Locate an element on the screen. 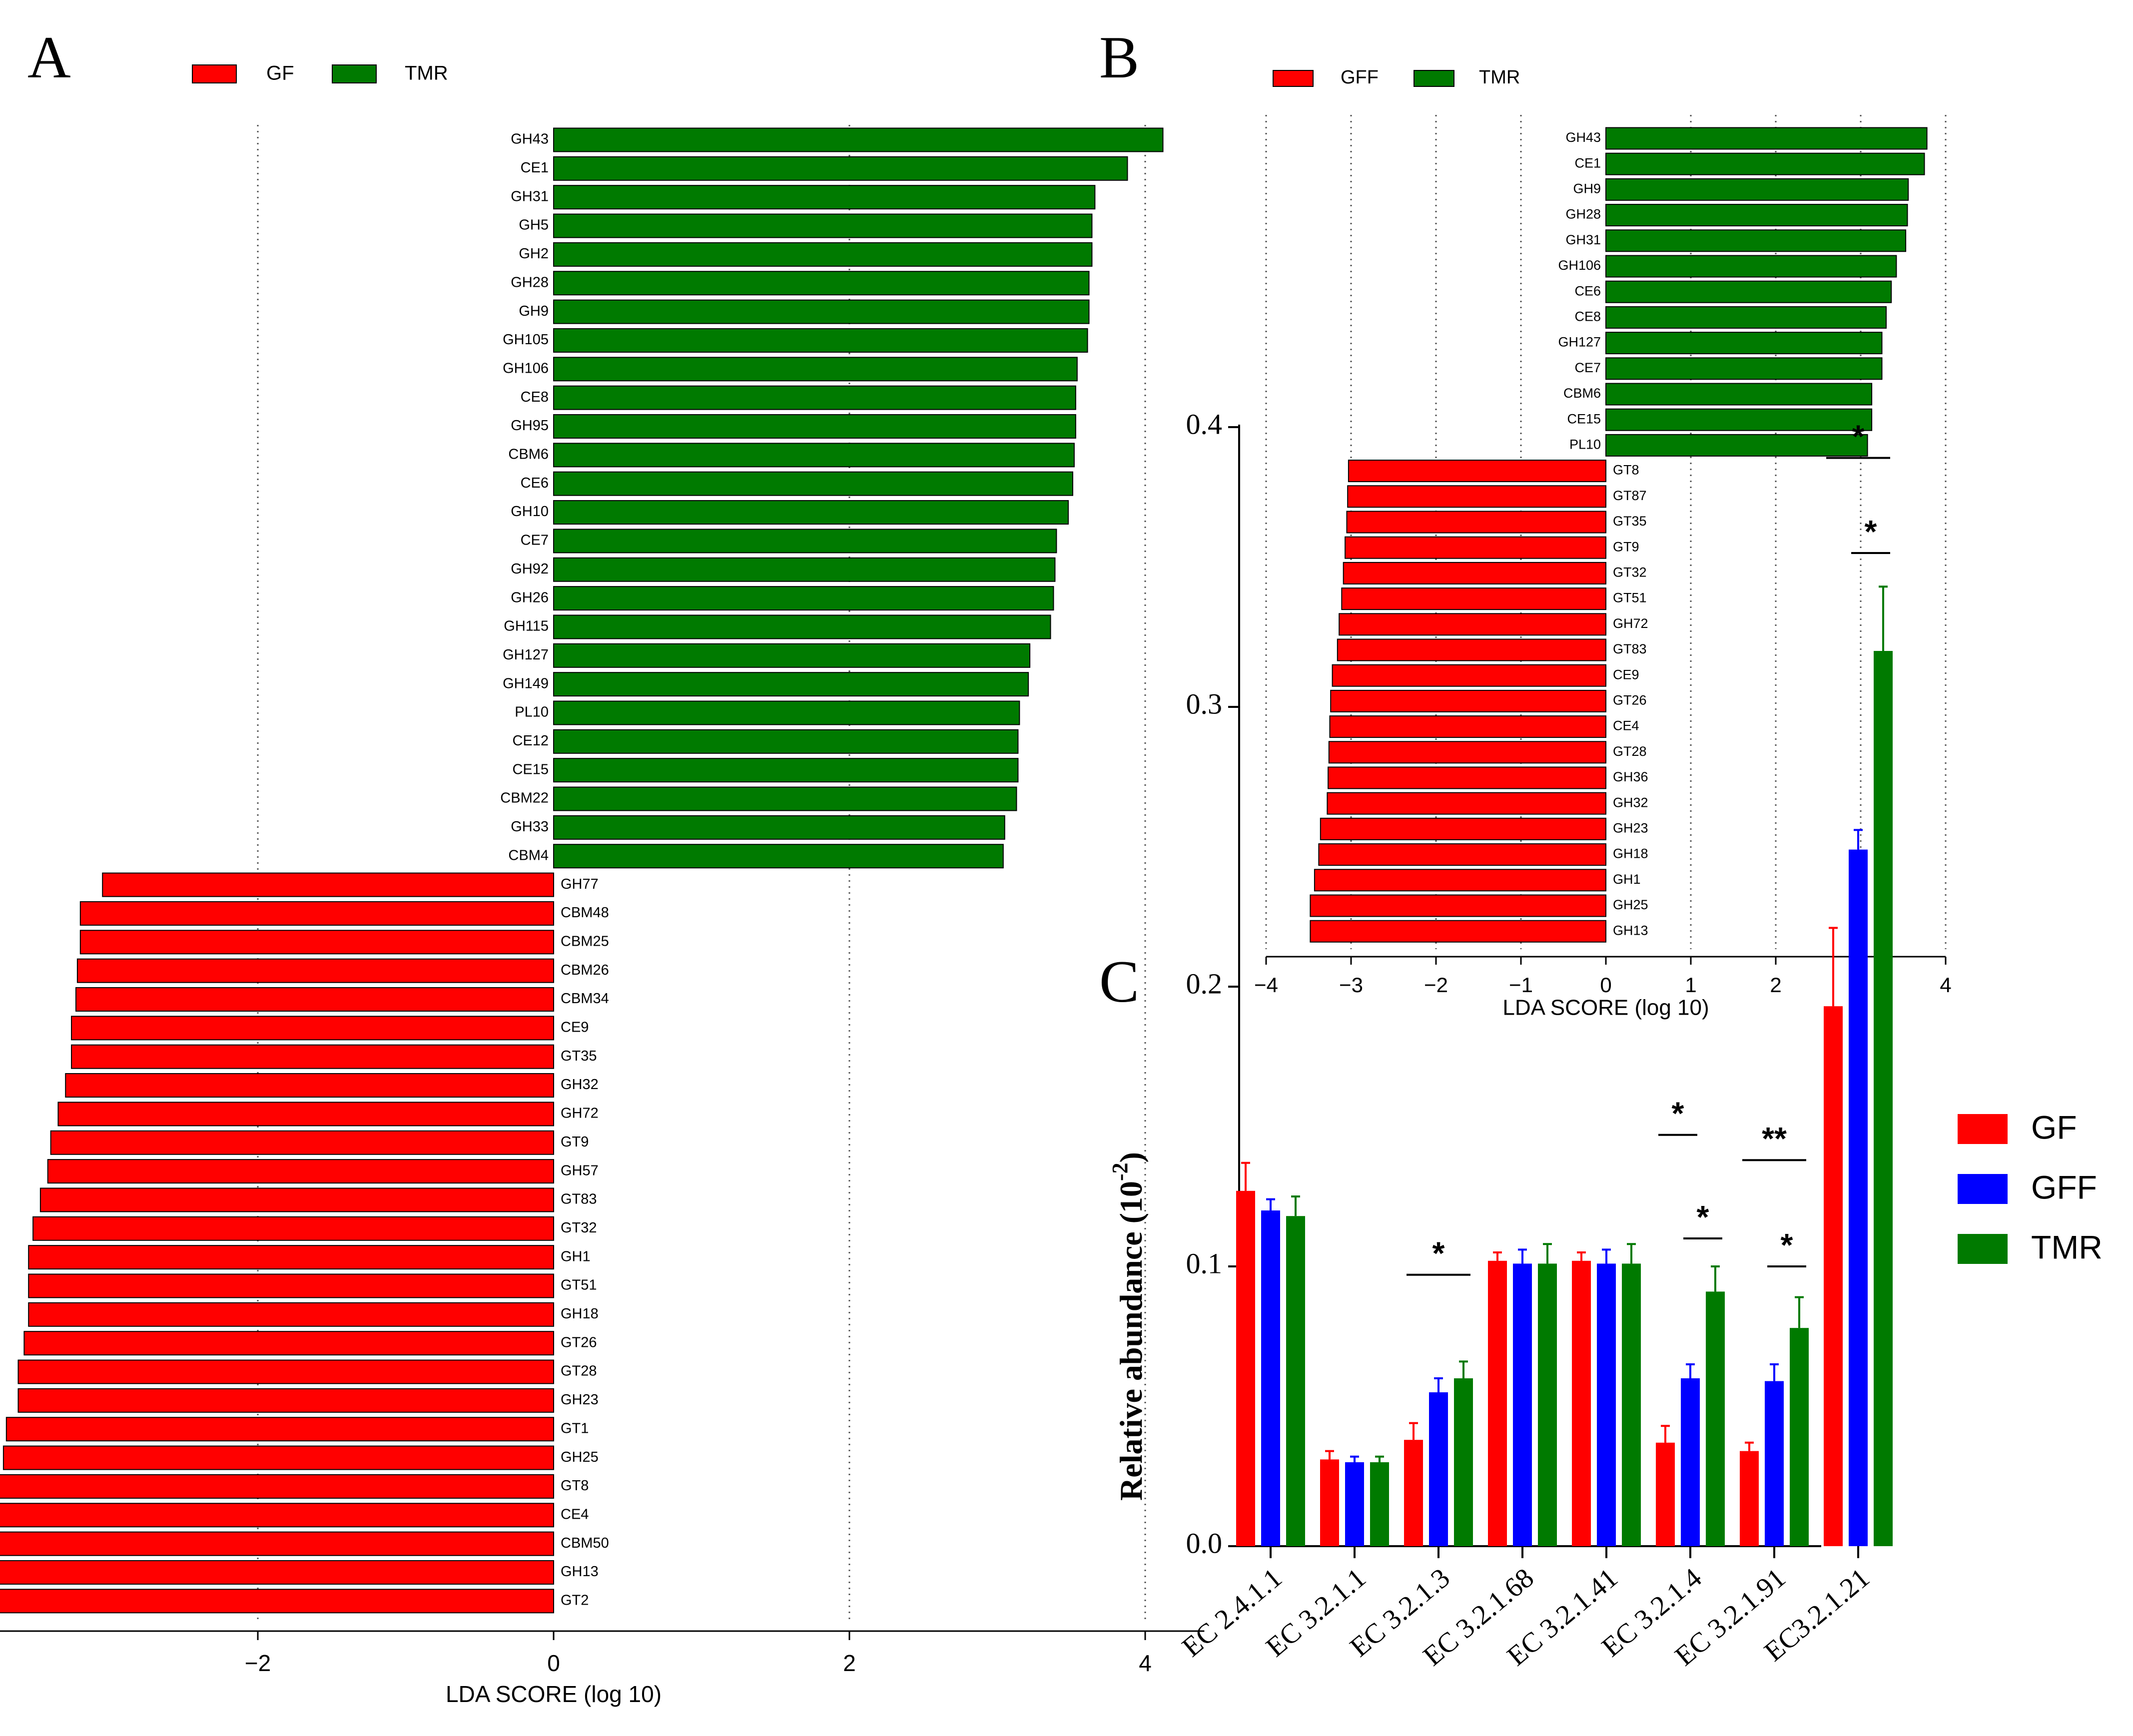 The height and width of the screenshot is (1736, 2133). sig-label-c-6: * is located at coordinates (1871, 532).